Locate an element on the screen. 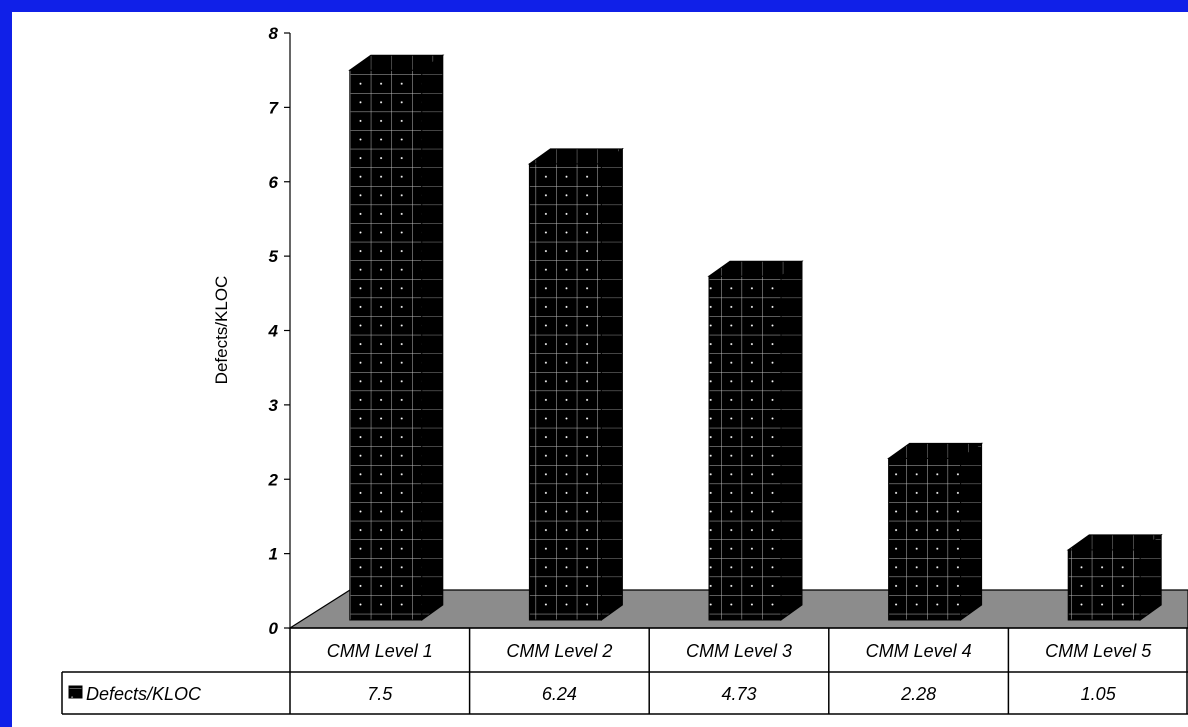  x-category-label: CMM Level 3 is located at coordinates (739, 651).